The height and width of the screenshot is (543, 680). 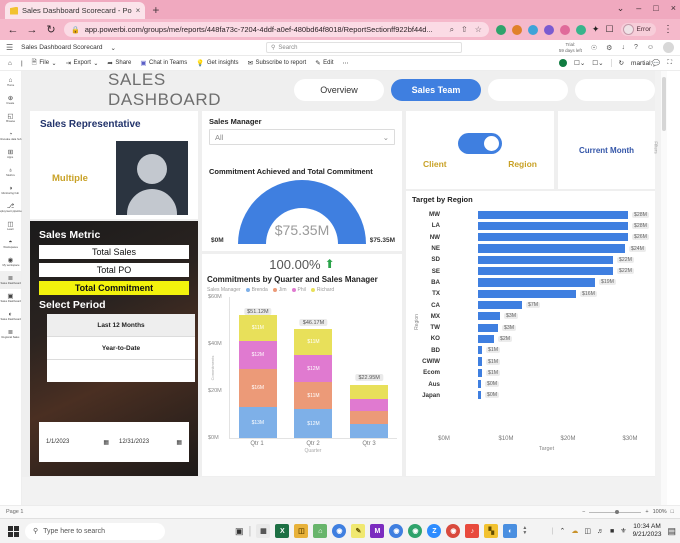 I want to click on sidebar-item-workspaces: ◓ Workspaces, so click(x=10, y=244).